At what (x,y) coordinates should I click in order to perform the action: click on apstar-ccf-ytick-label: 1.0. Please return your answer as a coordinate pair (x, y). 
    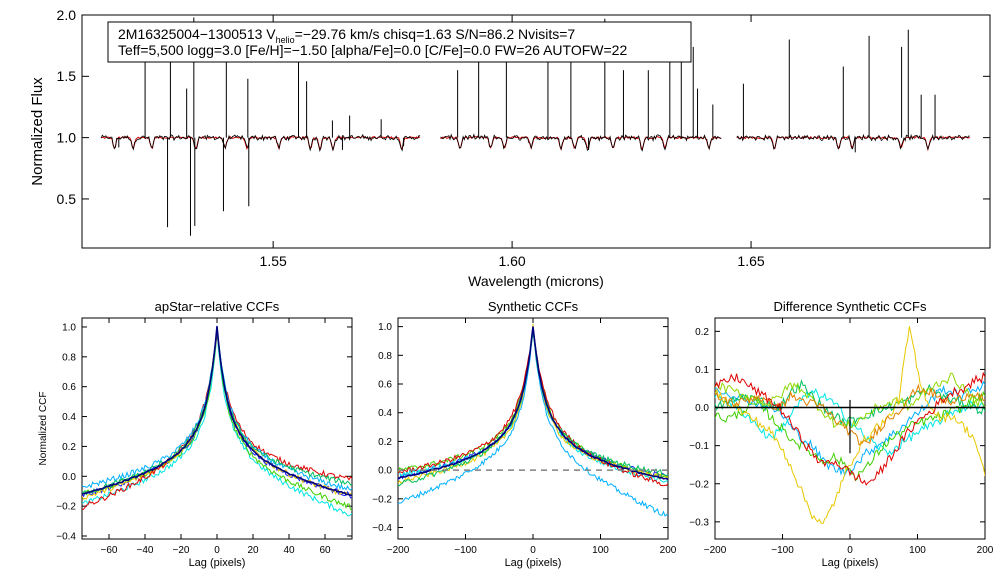
    Looking at the image, I should click on (69, 327).